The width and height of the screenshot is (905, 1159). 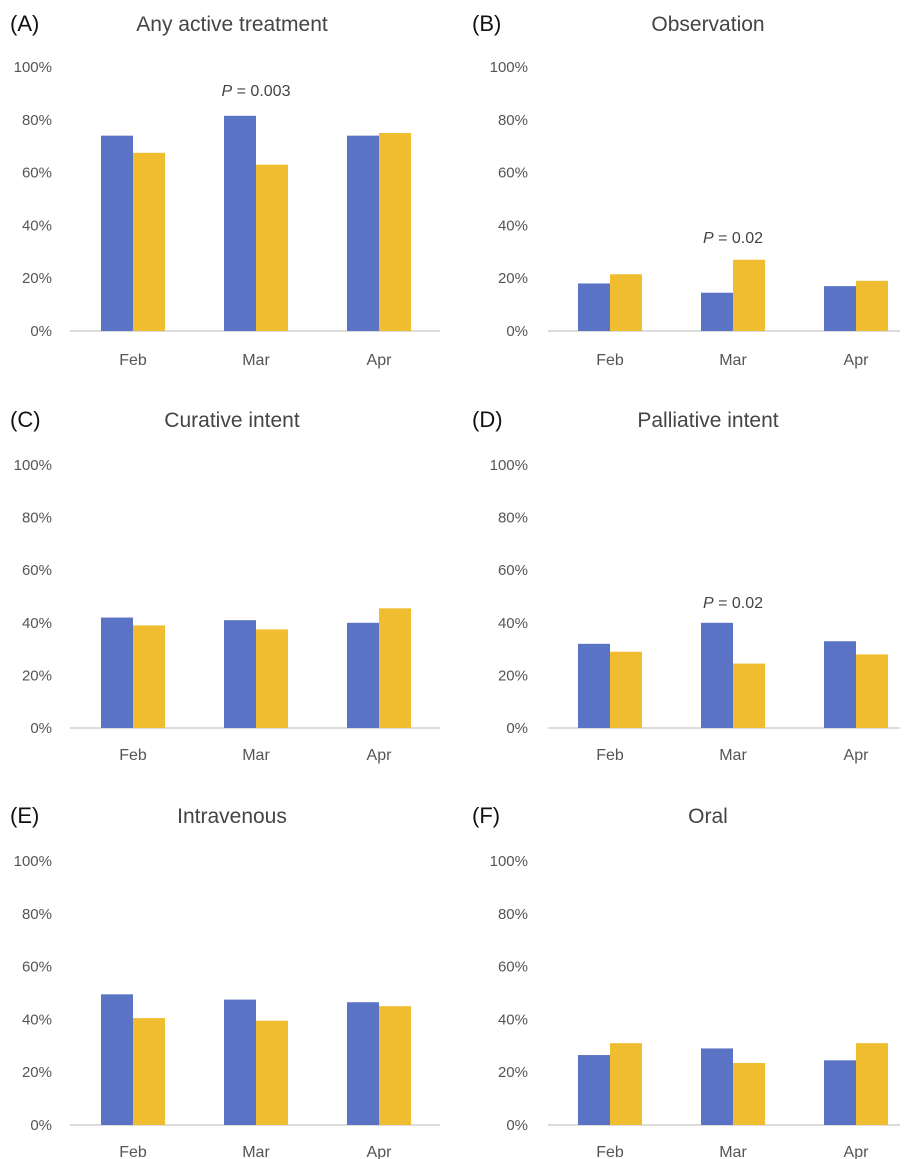 I want to click on panel-title: Curative intent, so click(x=232, y=420).